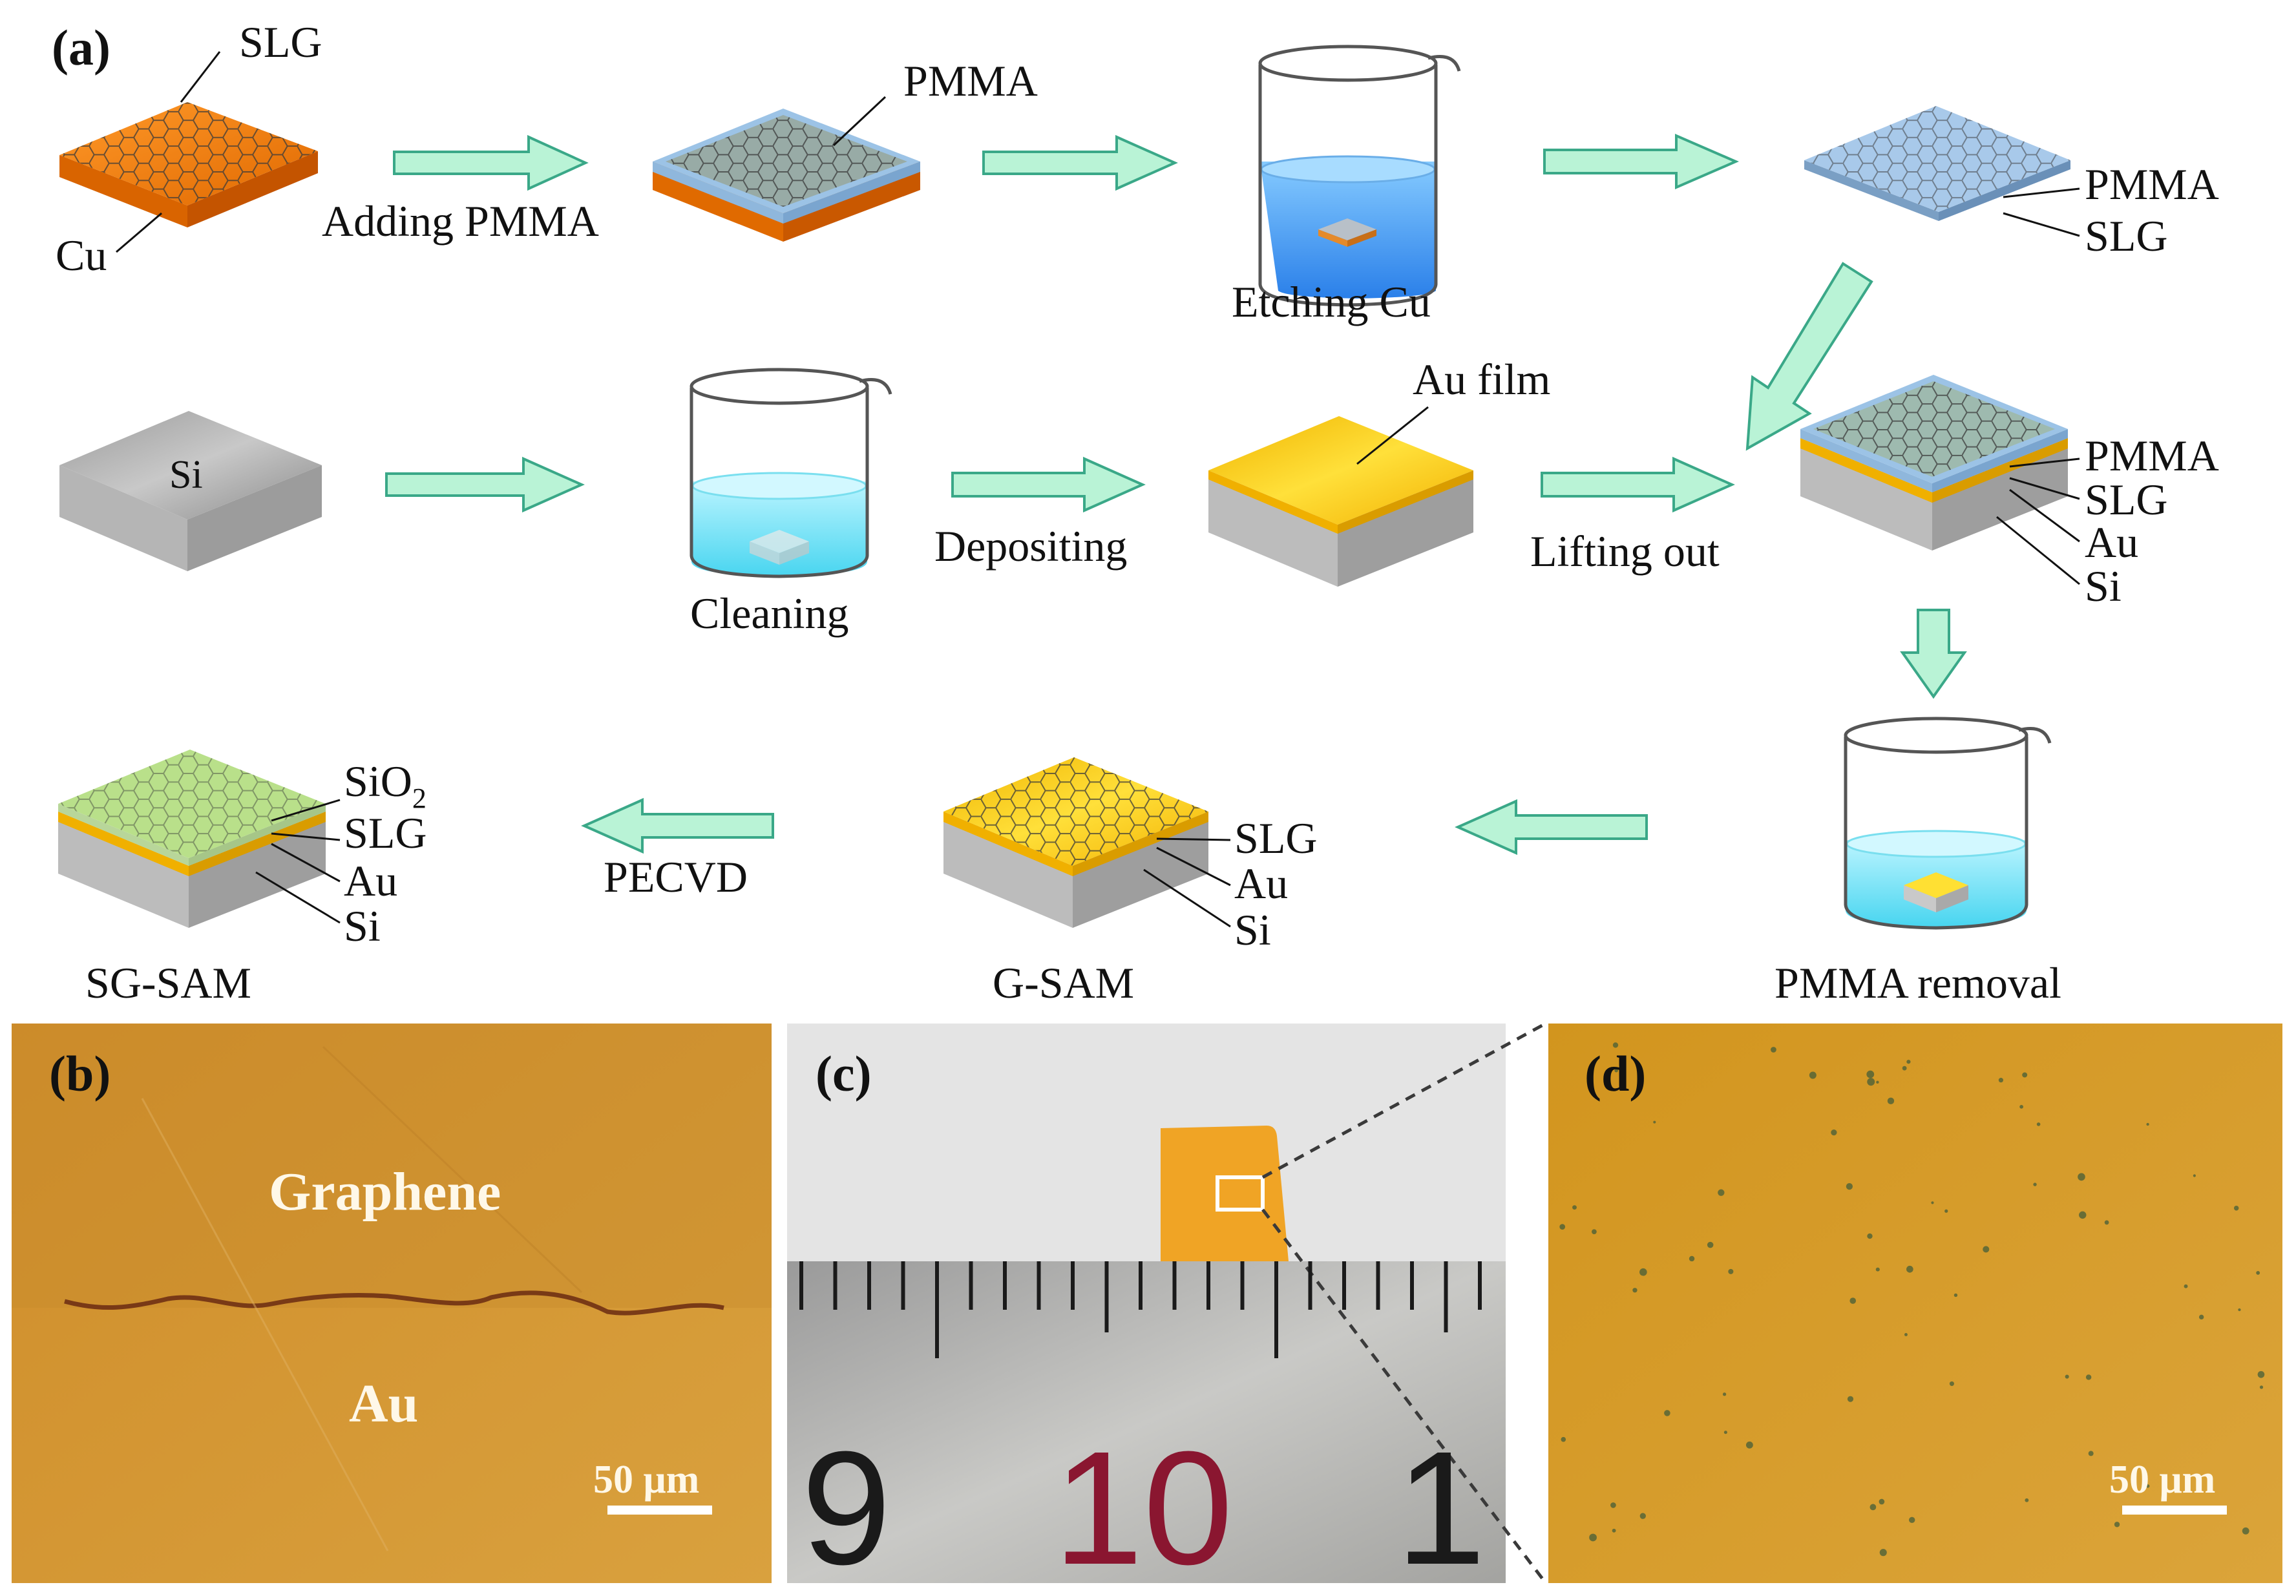  What do you see at coordinates (1143, 1507) in the screenshot?
I see `ruler-number-10: 10` at bounding box center [1143, 1507].